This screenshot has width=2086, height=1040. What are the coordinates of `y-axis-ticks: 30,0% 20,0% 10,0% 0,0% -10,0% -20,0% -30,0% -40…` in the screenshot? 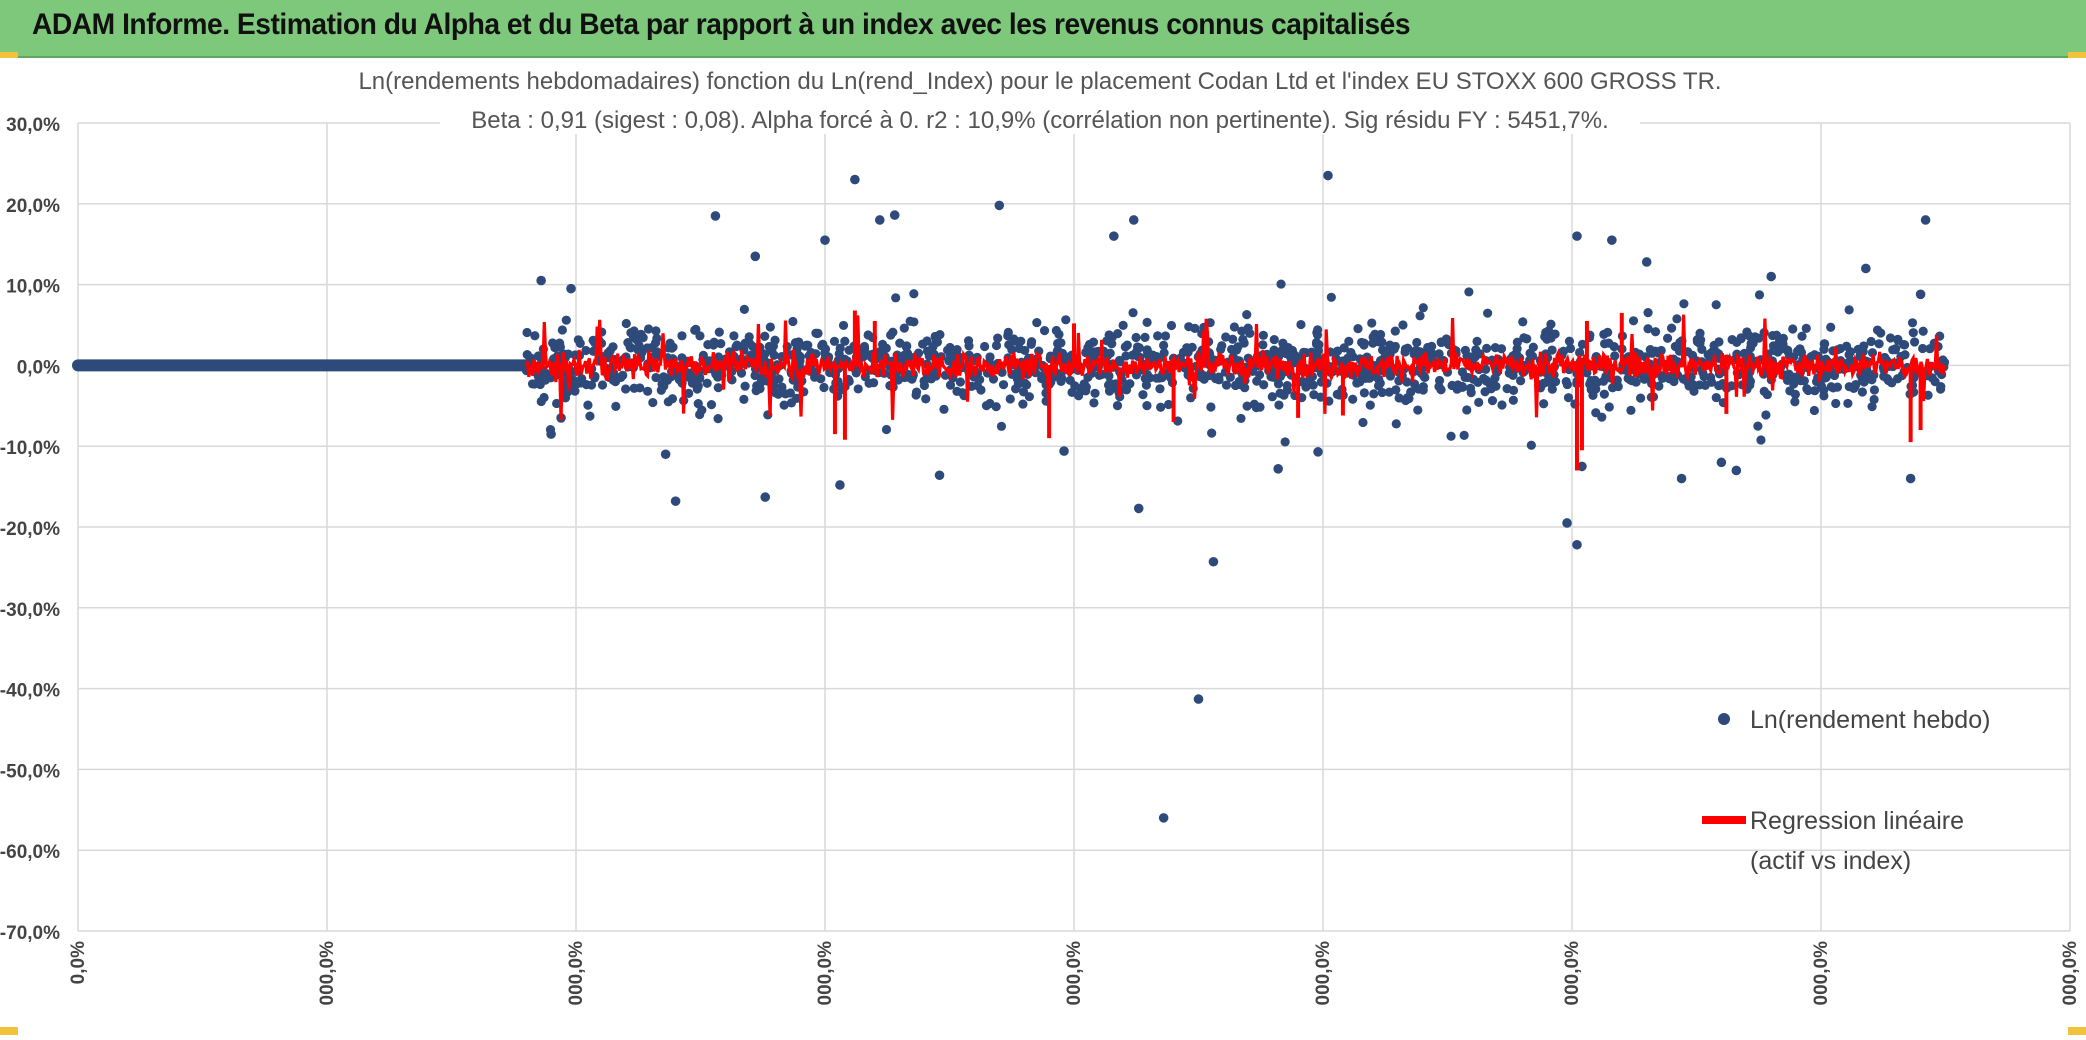 It's located at (30, 529).